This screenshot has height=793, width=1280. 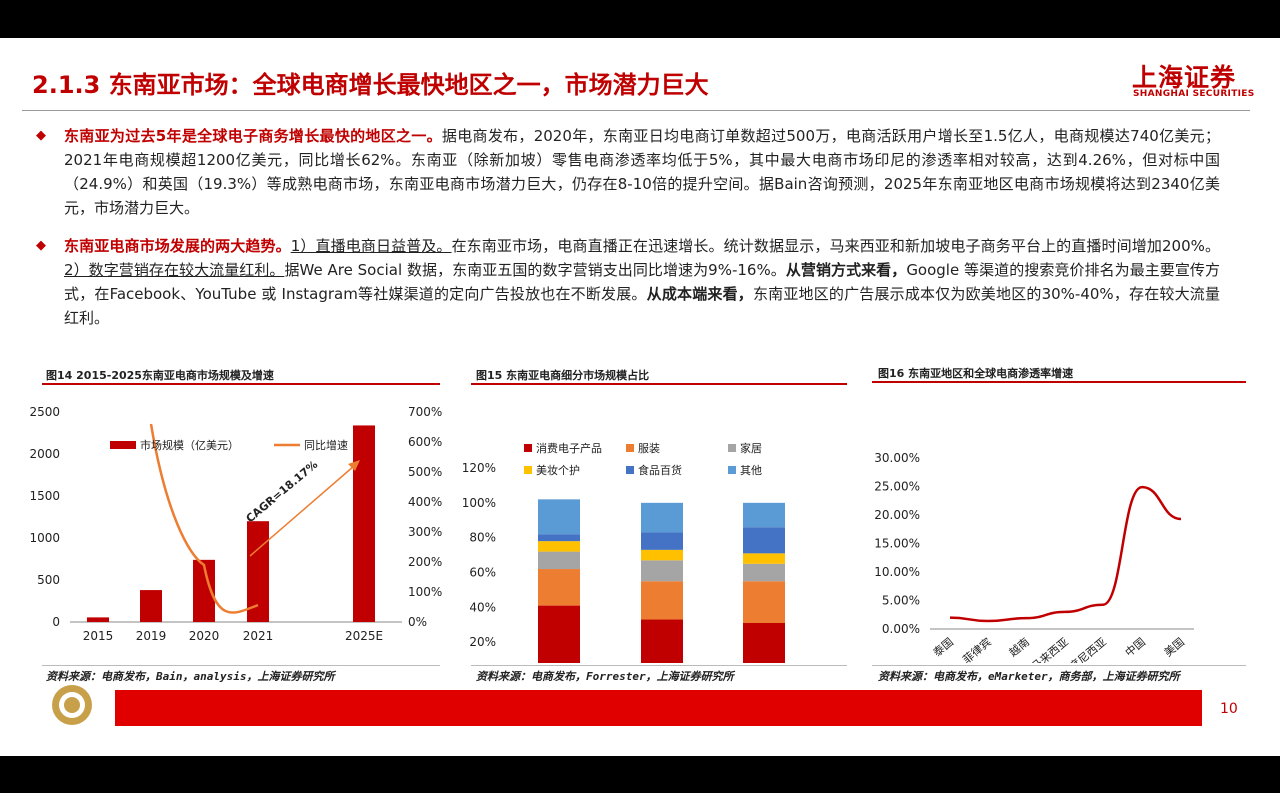 What do you see at coordinates (1174, 647) in the screenshot?
I see `x-tick-label: 美国` at bounding box center [1174, 647].